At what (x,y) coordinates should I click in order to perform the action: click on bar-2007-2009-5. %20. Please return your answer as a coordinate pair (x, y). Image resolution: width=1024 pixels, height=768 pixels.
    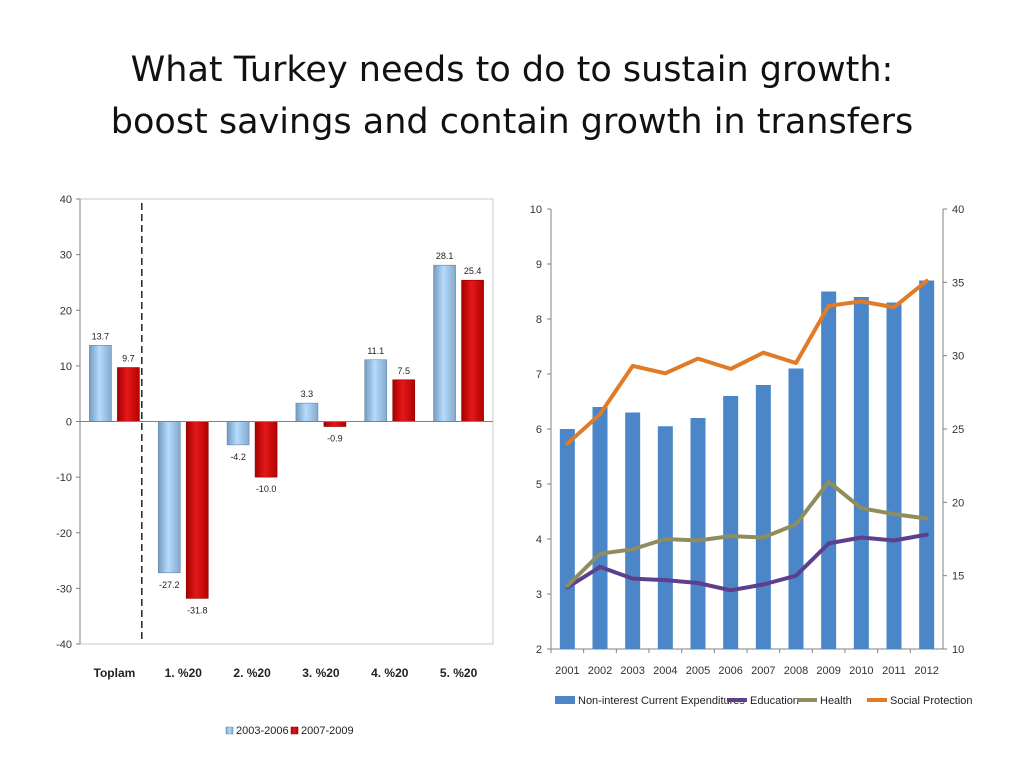
    Looking at the image, I should click on (472, 350).